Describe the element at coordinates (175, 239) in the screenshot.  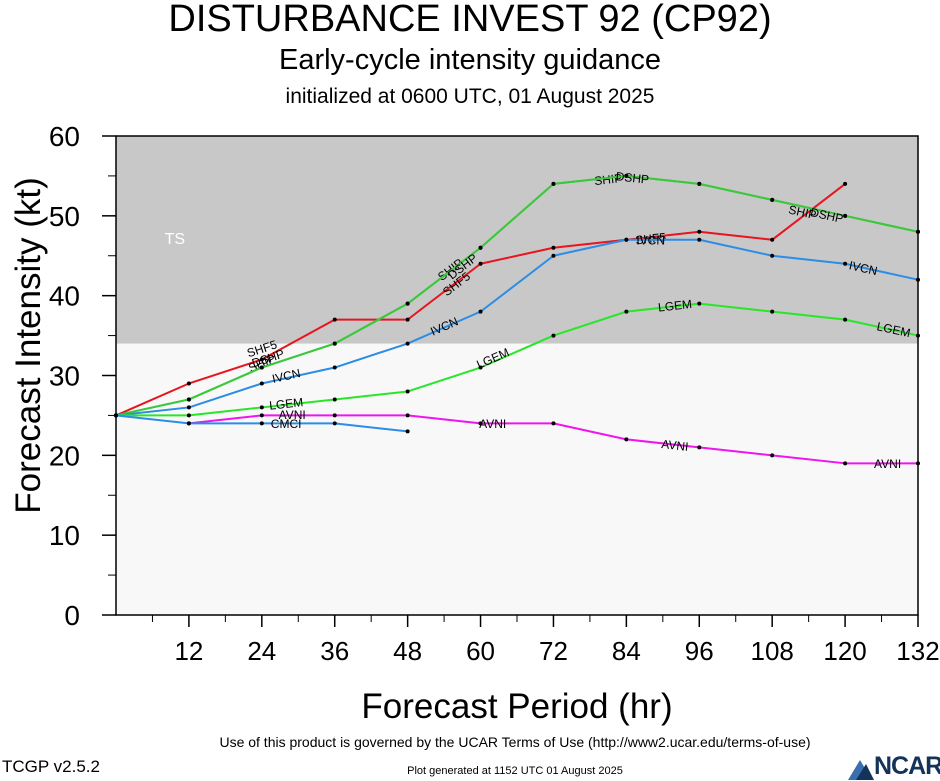
I see `ts-band-label: TS` at that location.